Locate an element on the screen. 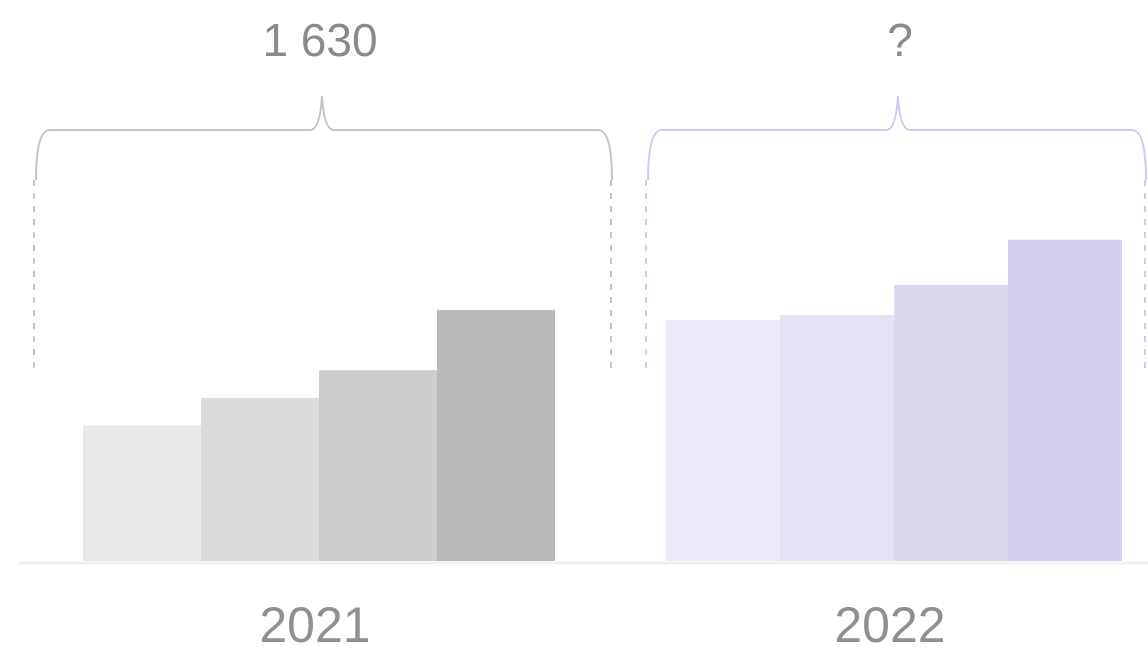 The height and width of the screenshot is (654, 1148). bracket-2021 is located at coordinates (324, 138).